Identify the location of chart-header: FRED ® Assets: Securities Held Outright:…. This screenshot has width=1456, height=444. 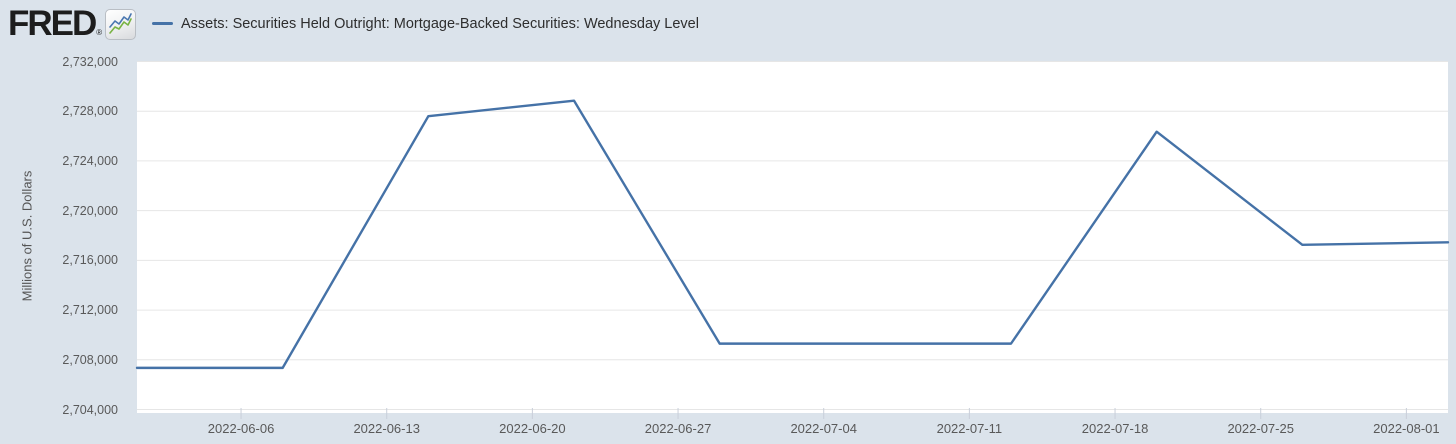
(728, 23).